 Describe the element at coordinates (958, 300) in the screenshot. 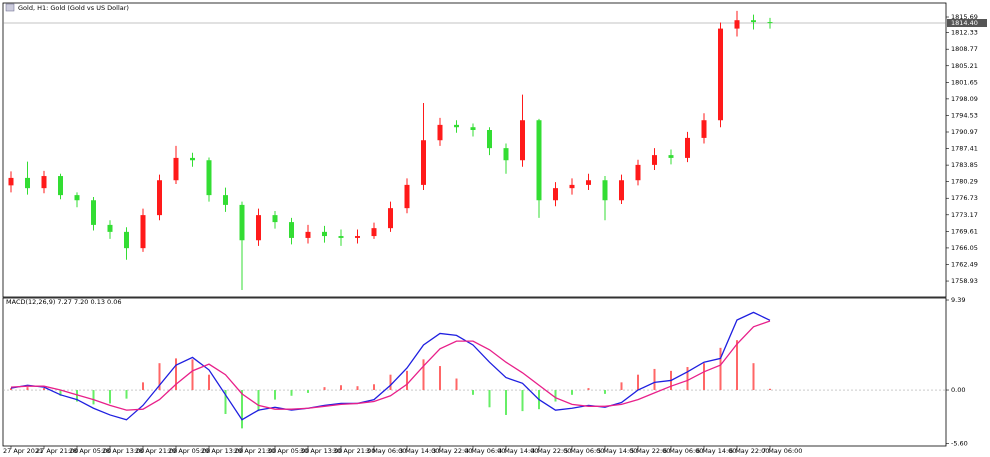

I see `y-tick-label: 9.39` at that location.